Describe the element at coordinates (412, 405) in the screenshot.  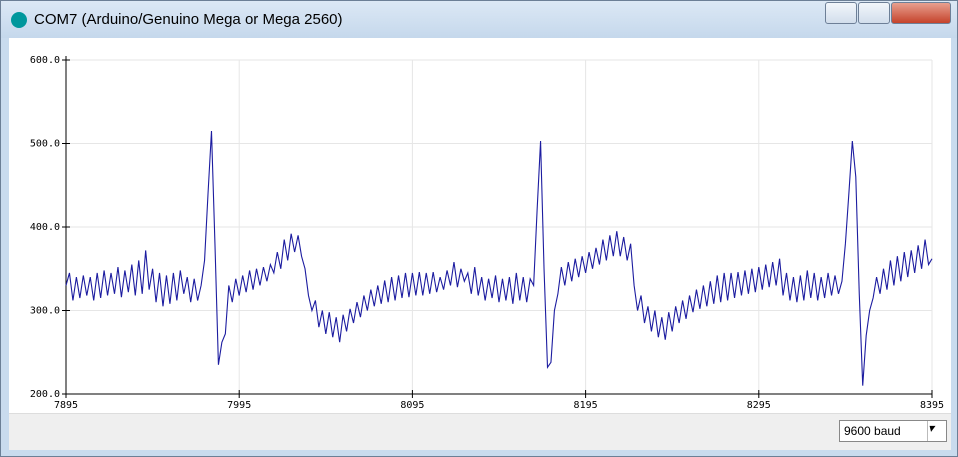
I see `x-tick-label: 8095` at that location.